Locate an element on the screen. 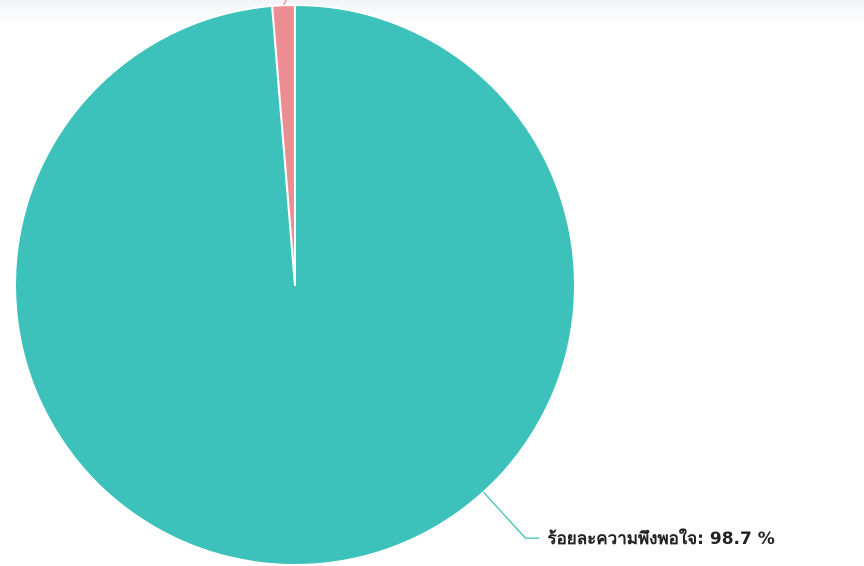 The height and width of the screenshot is (566, 864). pie-slice-label-0: ร้อยละความพึงพอใจ: 98.7 % is located at coordinates (660, 538).